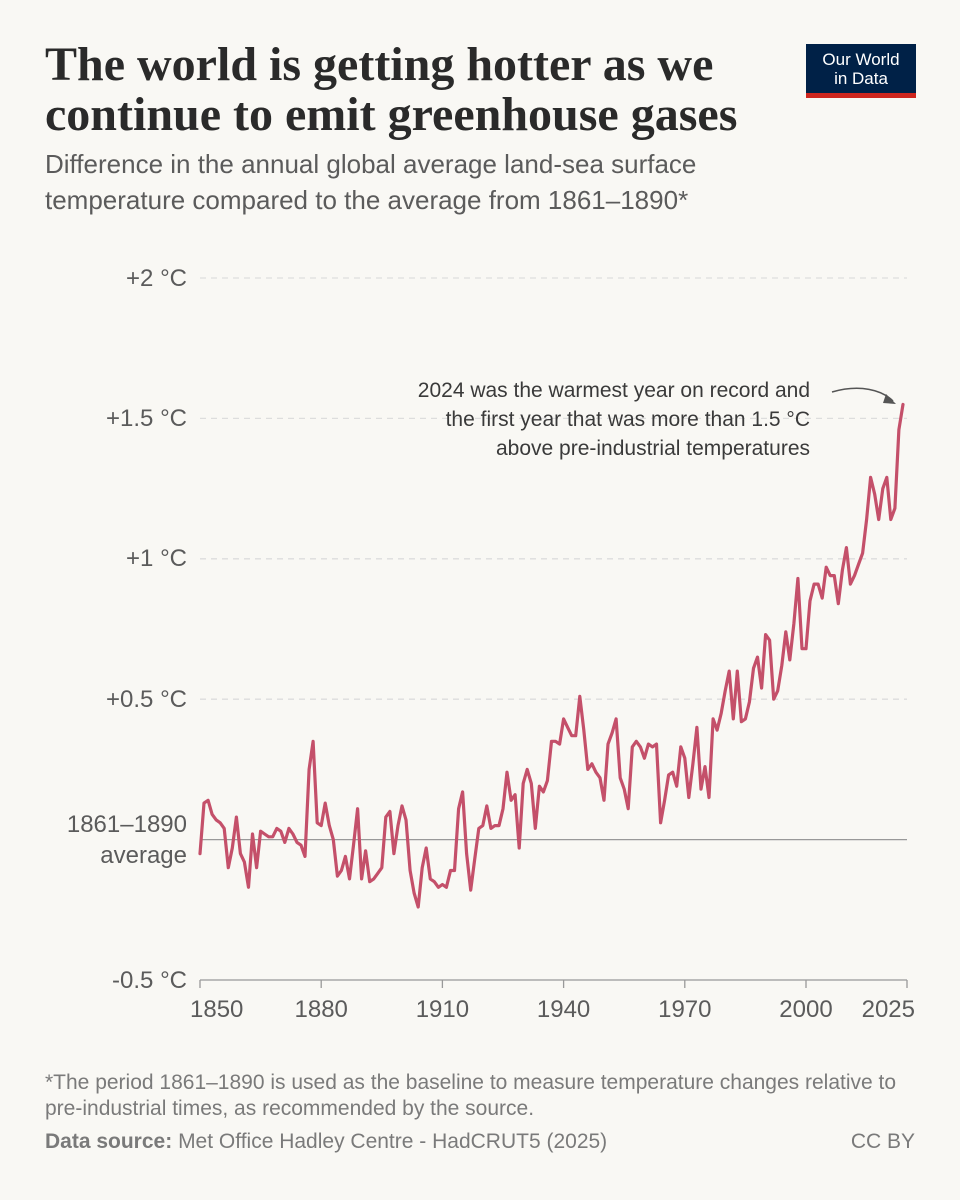 This screenshot has height=1200, width=960. I want to click on y-tick-label: +0.5 °C, so click(146, 699).